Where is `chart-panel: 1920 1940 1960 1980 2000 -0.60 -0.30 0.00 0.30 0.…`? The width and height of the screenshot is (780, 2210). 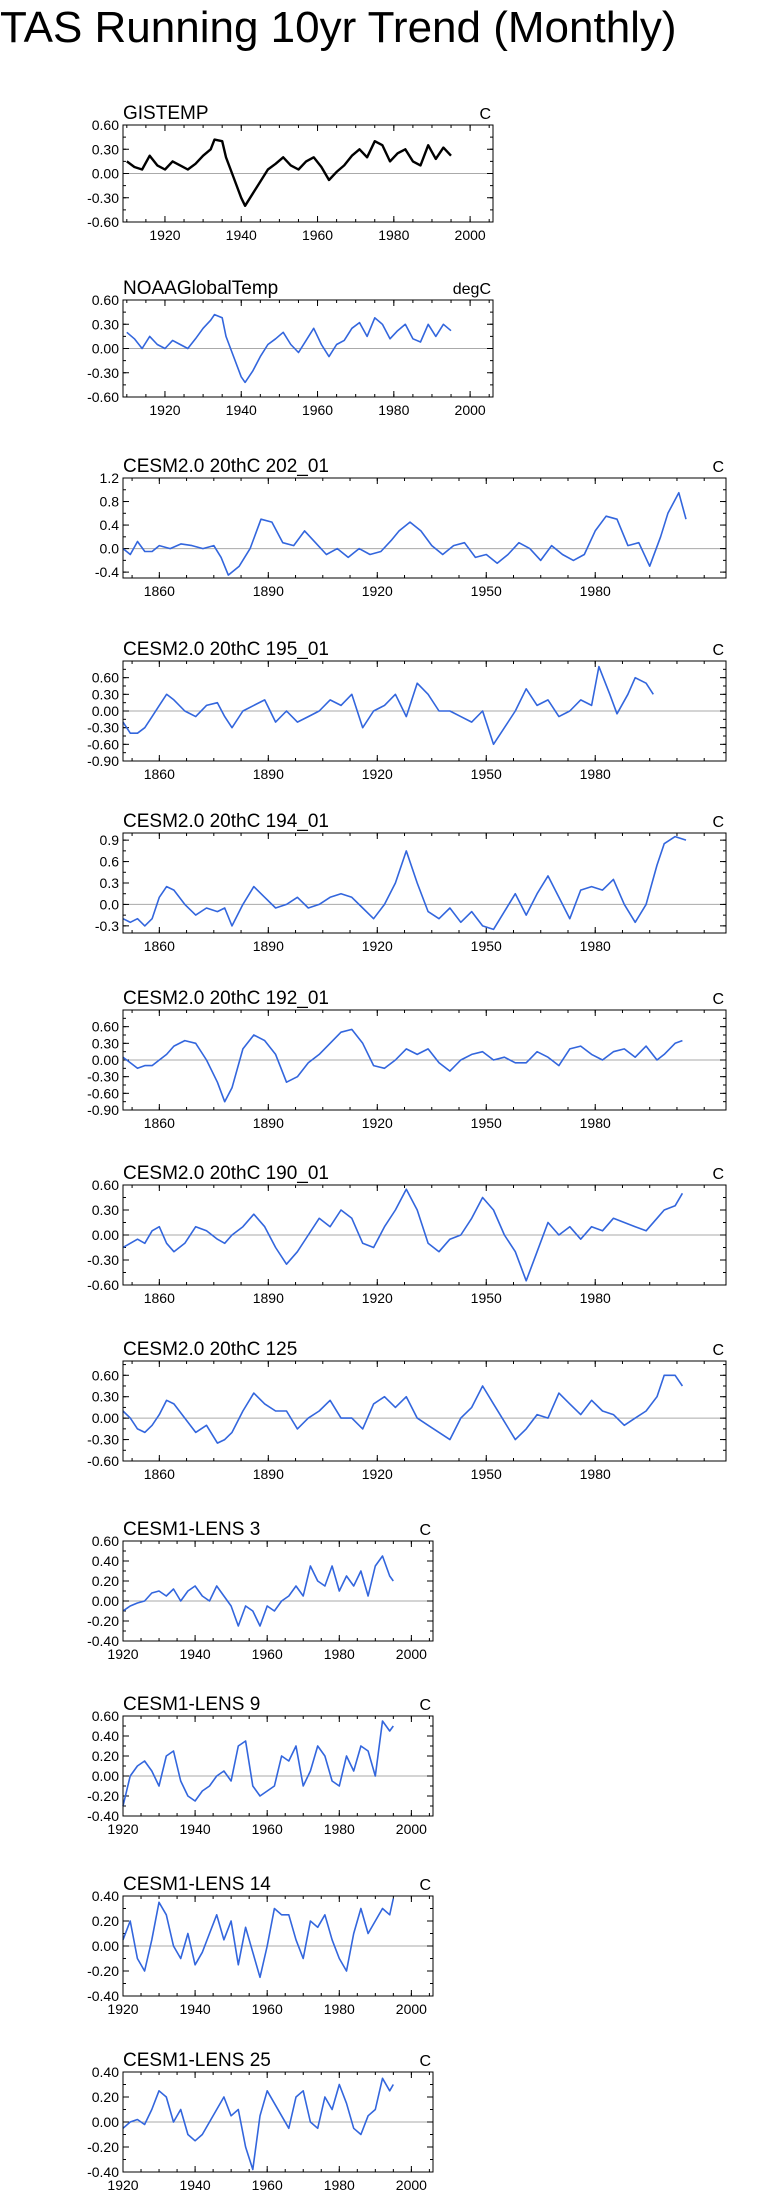
chart-panel: 1920 1940 1960 1980 2000 -0.60 -0.30 0.00 0.30 0.… is located at coordinates (290, 173).